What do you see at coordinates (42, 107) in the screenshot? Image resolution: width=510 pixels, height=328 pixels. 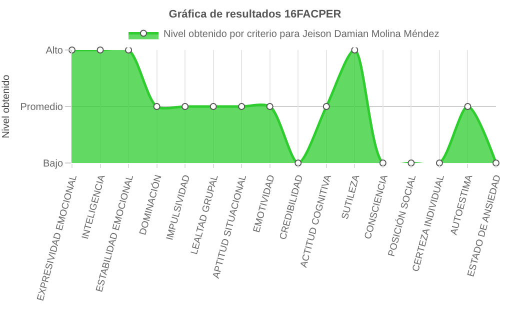 I see `text: Promedio` at bounding box center [42, 107].